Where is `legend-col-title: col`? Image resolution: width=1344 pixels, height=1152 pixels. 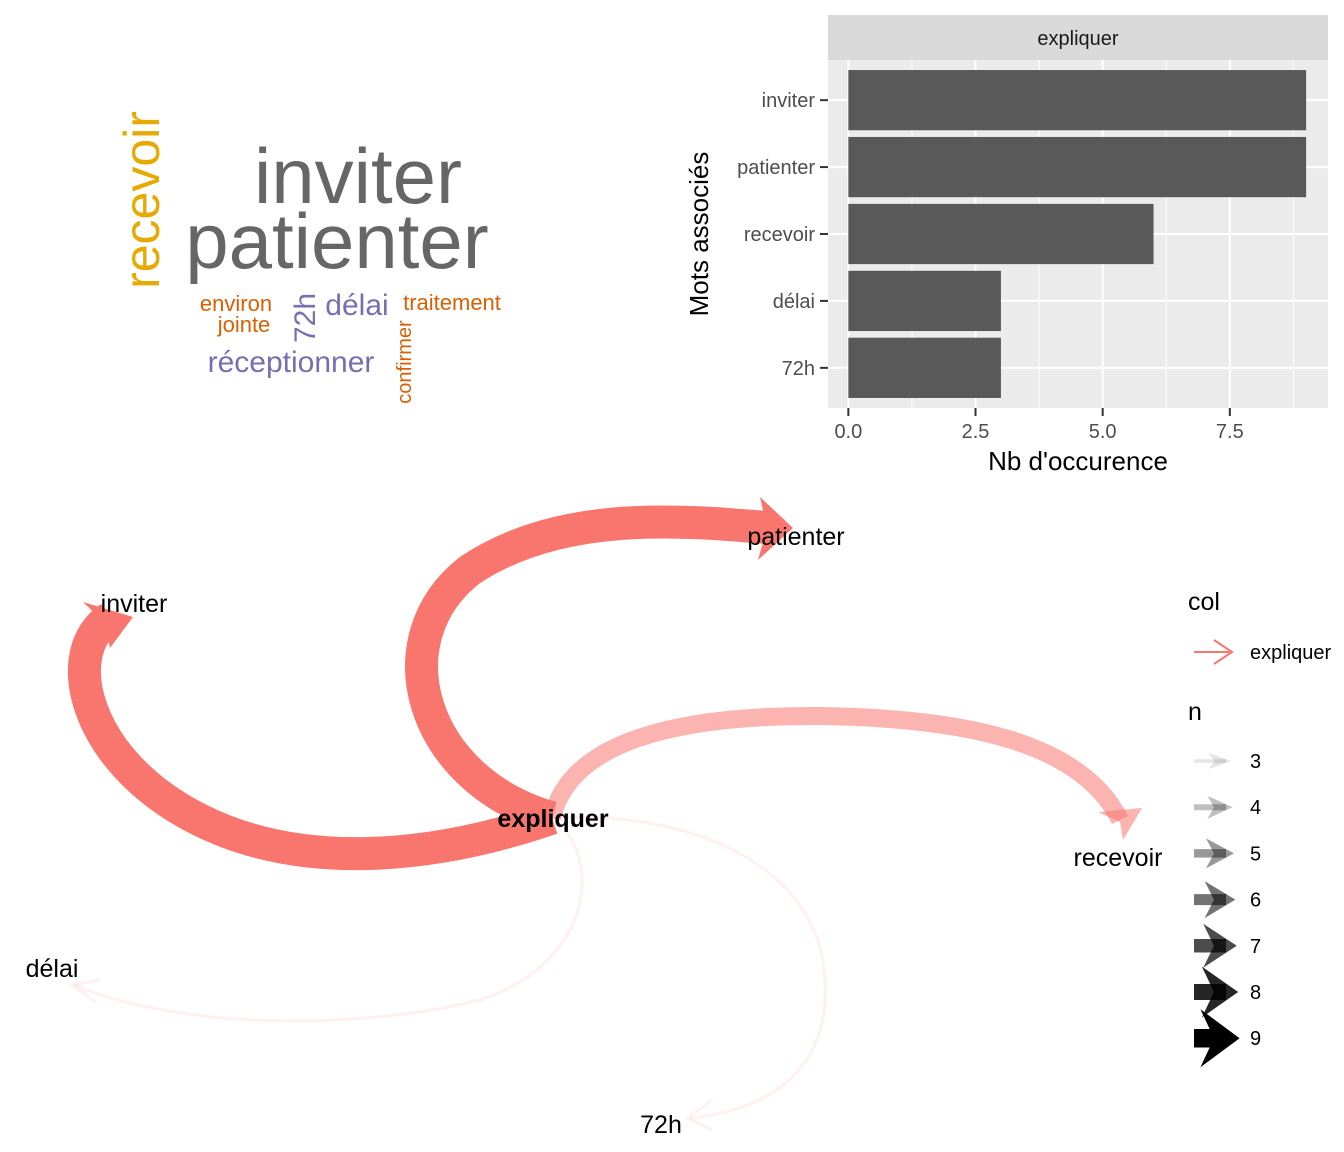 legend-col-title: col is located at coordinates (1204, 602).